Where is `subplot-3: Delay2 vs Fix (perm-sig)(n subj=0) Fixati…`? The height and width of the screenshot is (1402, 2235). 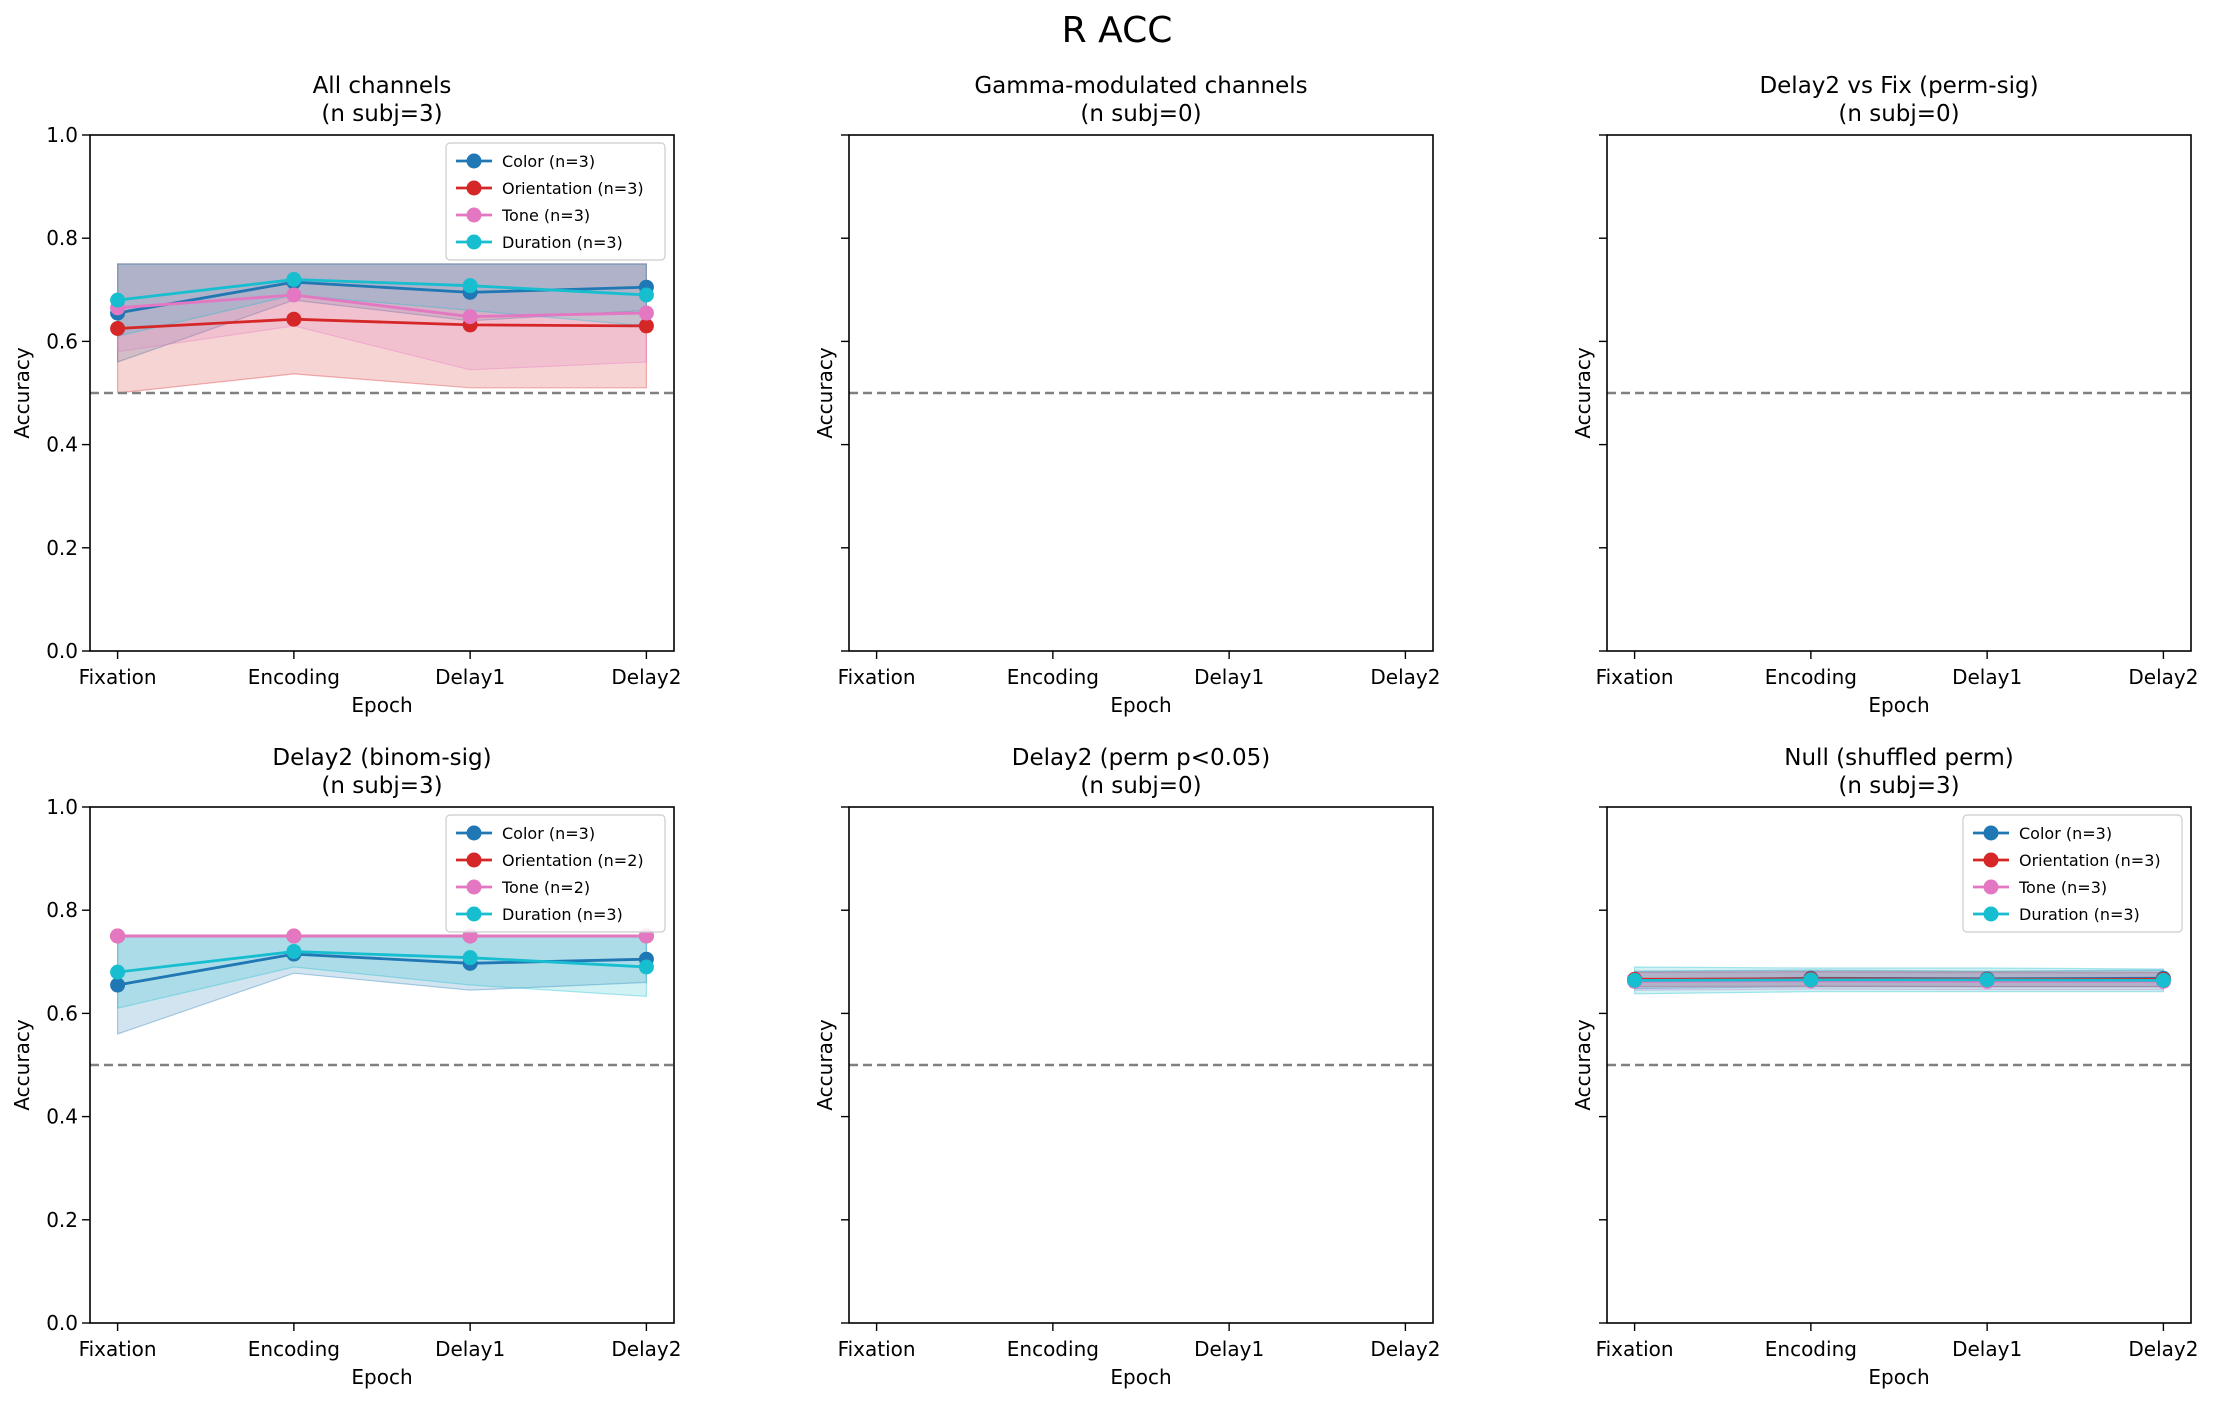 subplot-3: Delay2 vs Fix (perm-sig)(n subj=0) Fixati… is located at coordinates (1884, 395).